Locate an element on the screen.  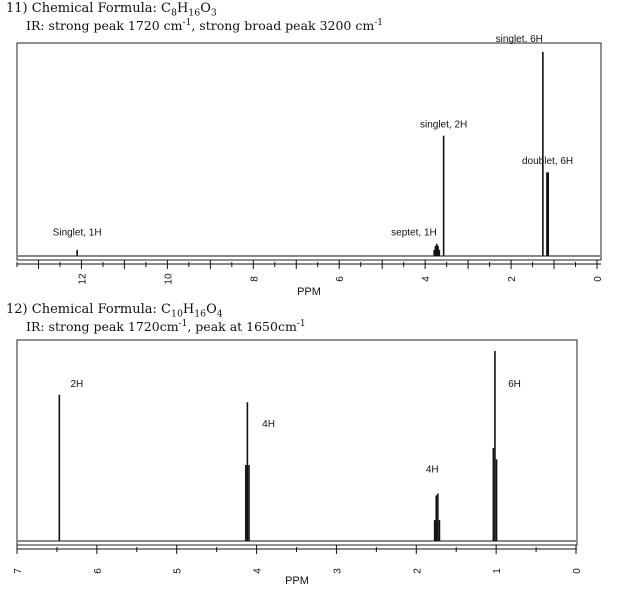
problem-11-prefix: 11) Chemical Formula: is located at coordinates (84, 8).